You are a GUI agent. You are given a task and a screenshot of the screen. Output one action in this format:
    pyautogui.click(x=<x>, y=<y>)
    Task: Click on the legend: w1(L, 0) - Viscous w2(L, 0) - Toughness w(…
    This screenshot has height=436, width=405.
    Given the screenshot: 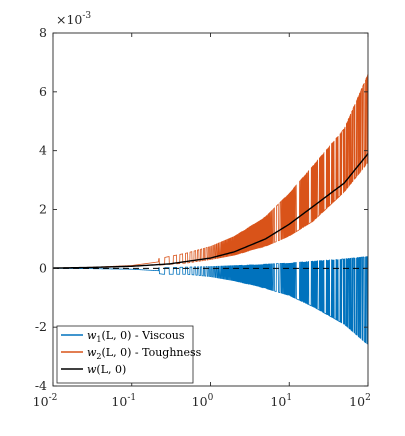 What is the action you would take?
    pyautogui.click(x=129, y=354)
    